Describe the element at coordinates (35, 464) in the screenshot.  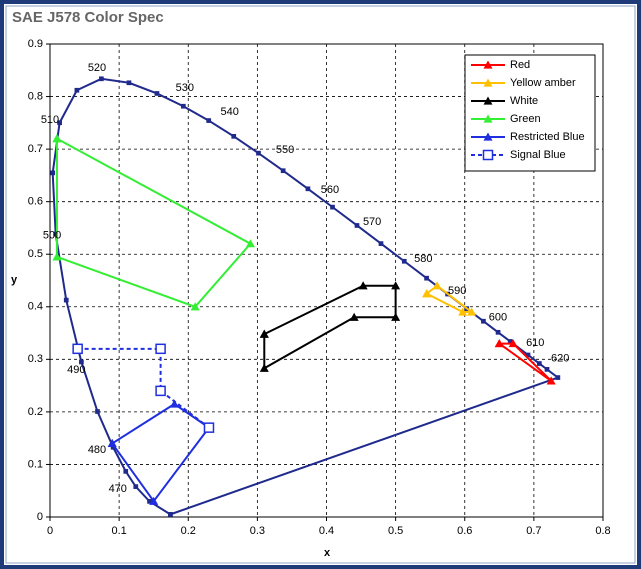
I see `y-tick-label: 0.1` at that location.